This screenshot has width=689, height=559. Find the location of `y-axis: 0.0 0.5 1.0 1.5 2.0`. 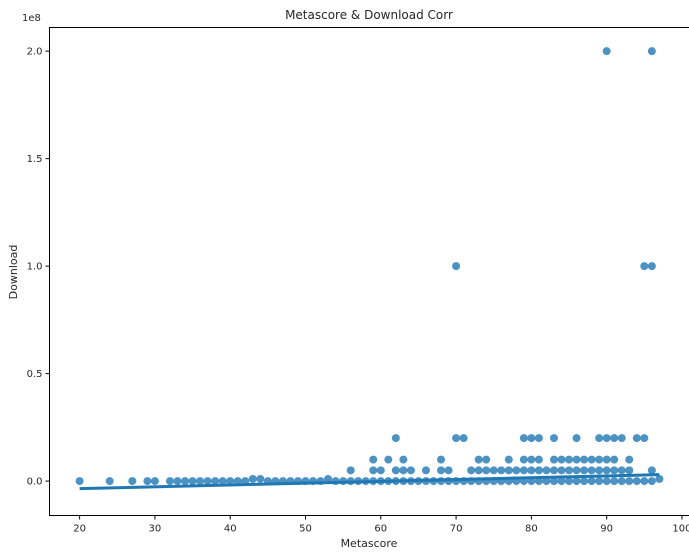

y-axis: 0.0 0.5 1.0 1.5 2.0 is located at coordinates (38, 267).